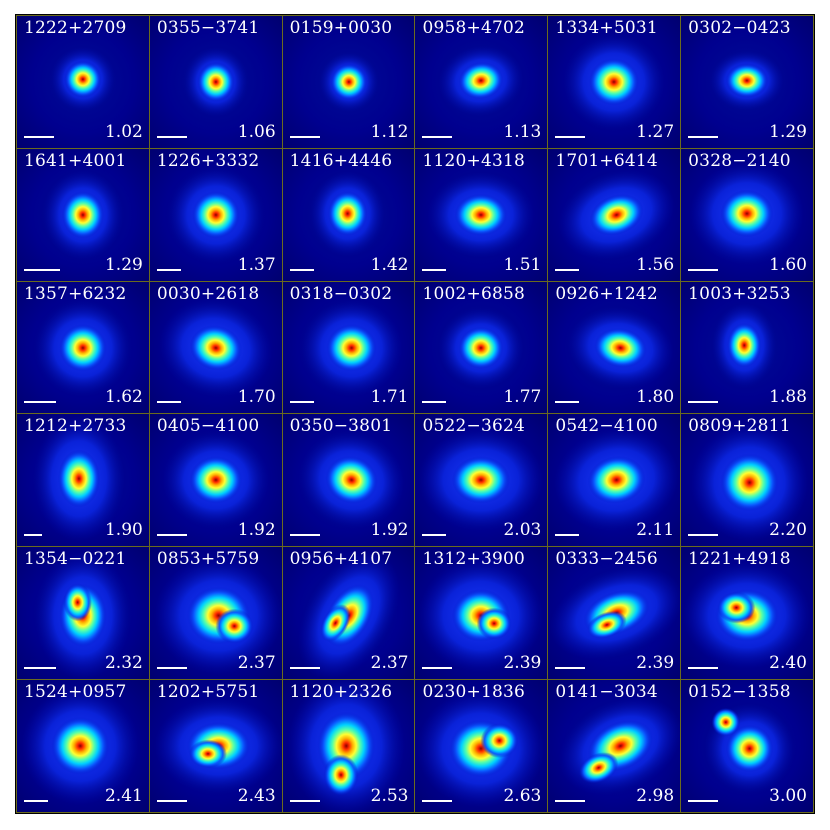  I want to click on source-value: 3.00, so click(788, 795).